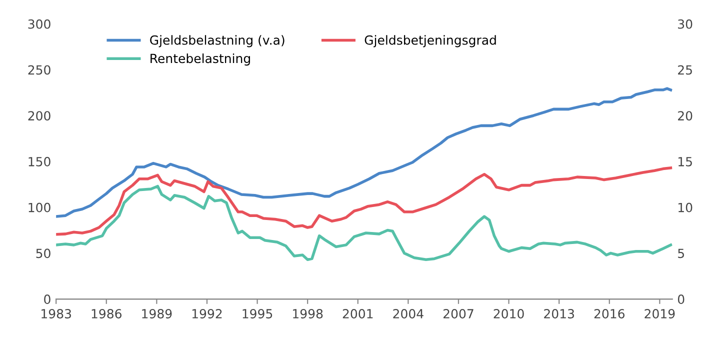 The image size is (719, 341). What do you see at coordinates (39, 207) in the screenshot?
I see `y-tick-label: 100` at bounding box center [39, 207].